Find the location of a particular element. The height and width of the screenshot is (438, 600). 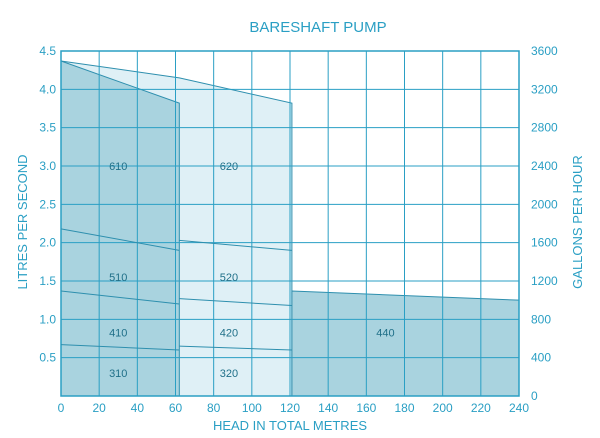

y2-tick-label-0: 0 is located at coordinates (534, 396).